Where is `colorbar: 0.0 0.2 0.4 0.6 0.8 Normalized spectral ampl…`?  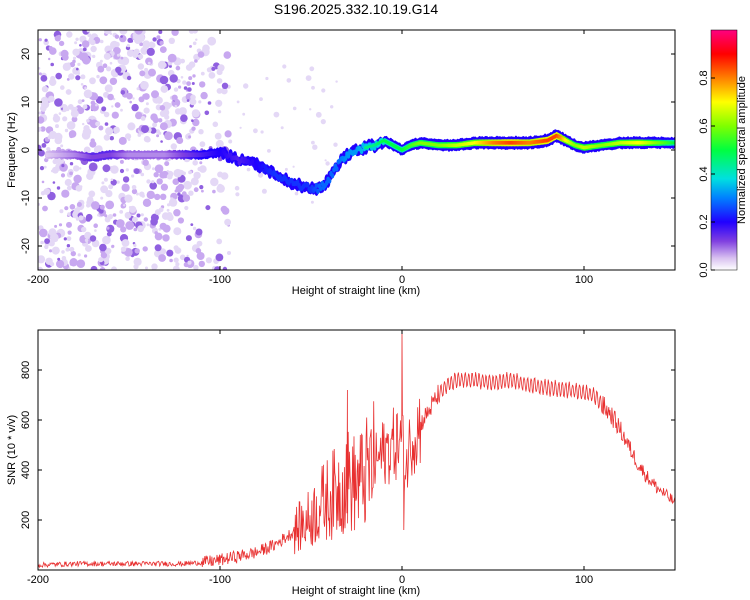 colorbar: 0.0 0.2 0.4 0.6 0.8 Normalized spectral ampl… is located at coordinates (723, 153).